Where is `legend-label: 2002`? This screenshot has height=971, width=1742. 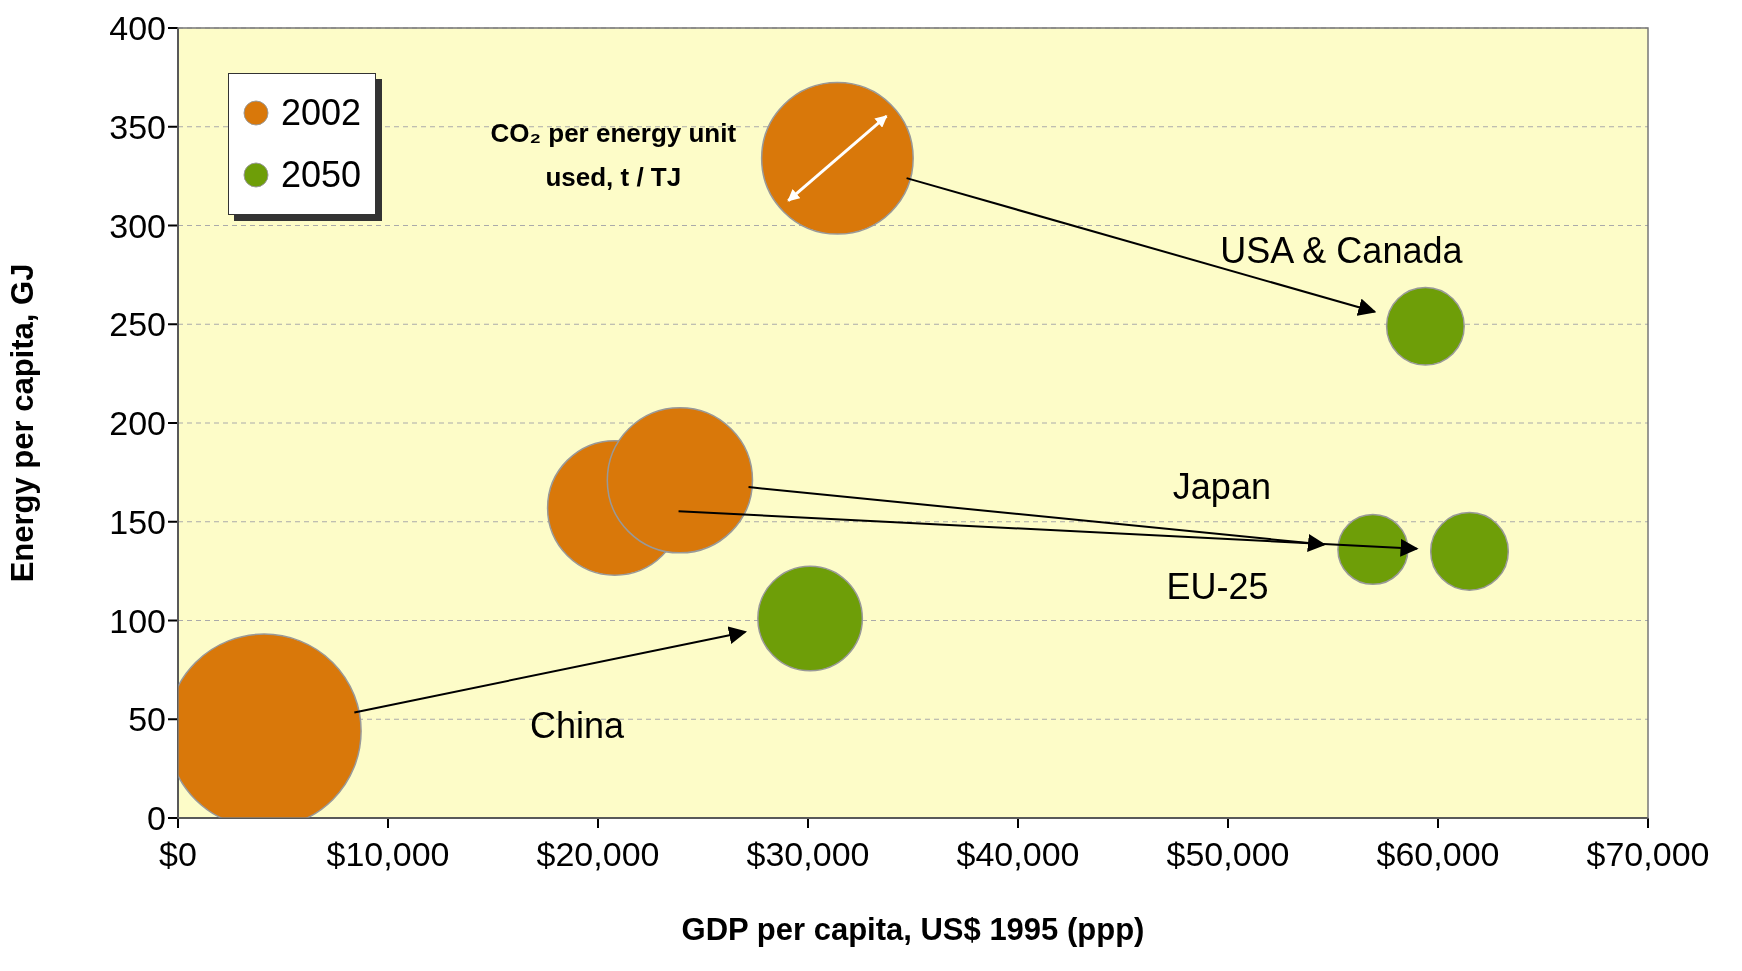
legend-label: 2002 is located at coordinates (321, 113).